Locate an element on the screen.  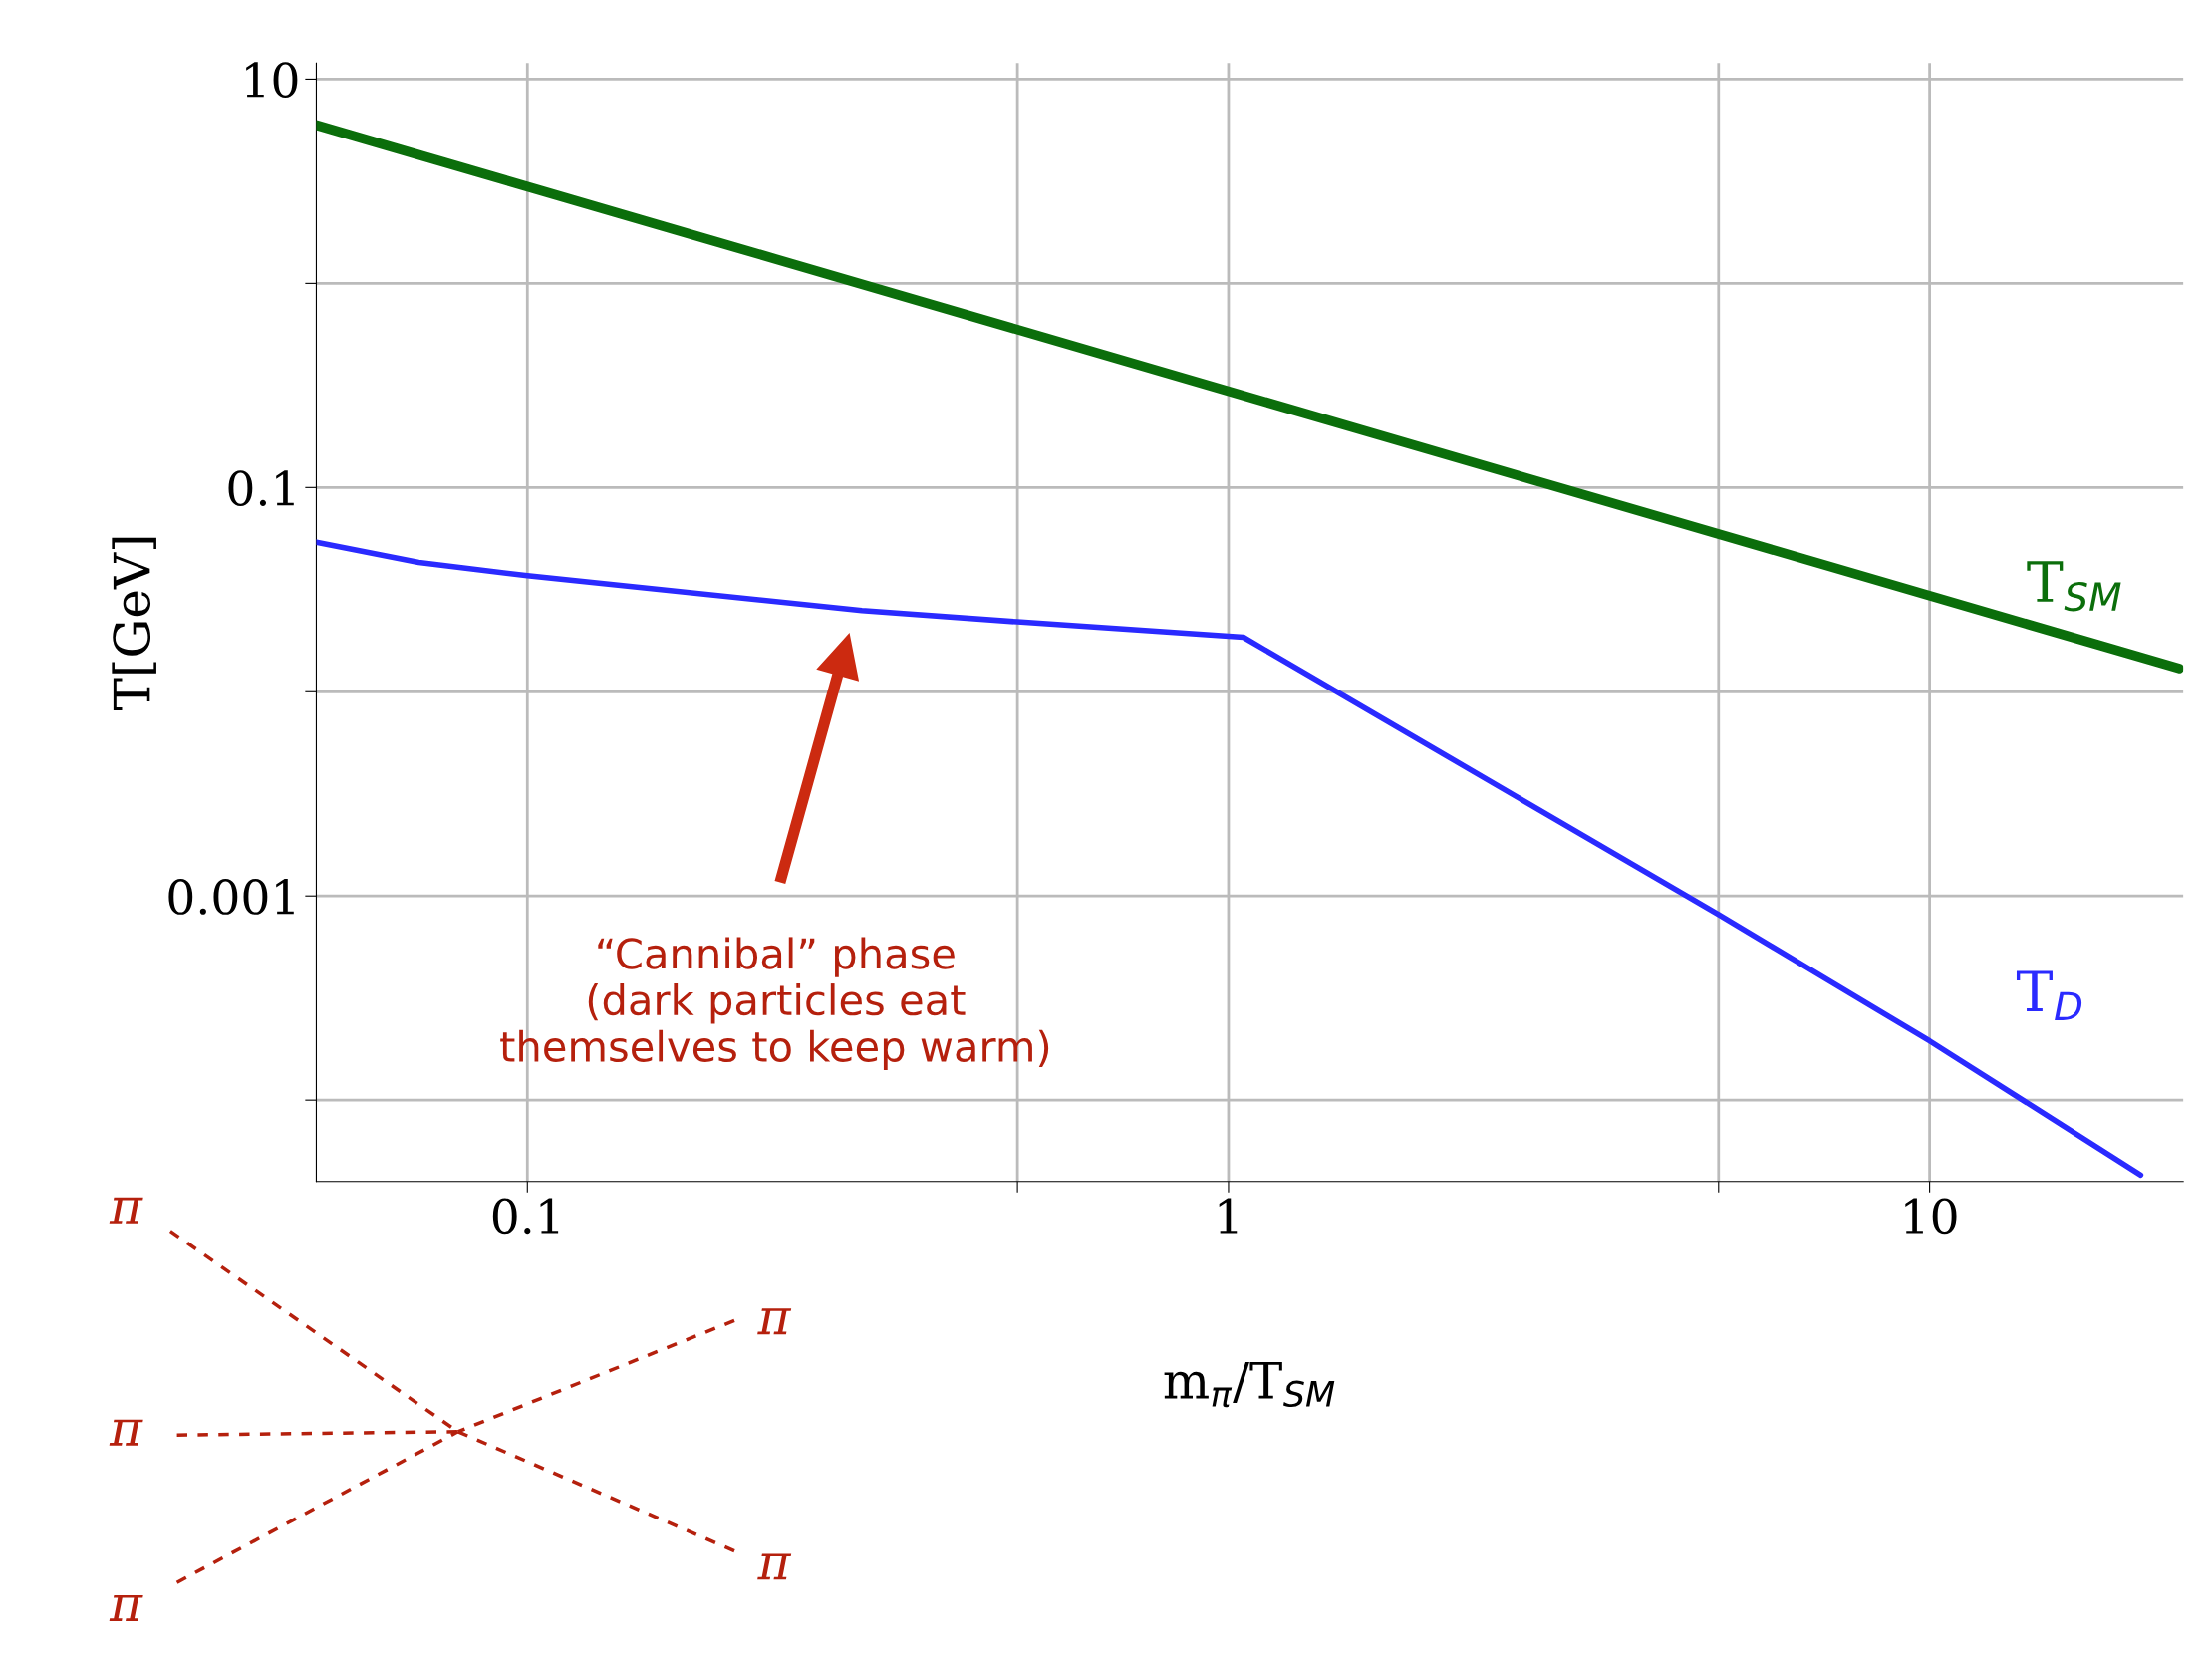
x-axis-title: m$_{π}$/T$_{SM}$ is located at coordinates (1250, 1385).